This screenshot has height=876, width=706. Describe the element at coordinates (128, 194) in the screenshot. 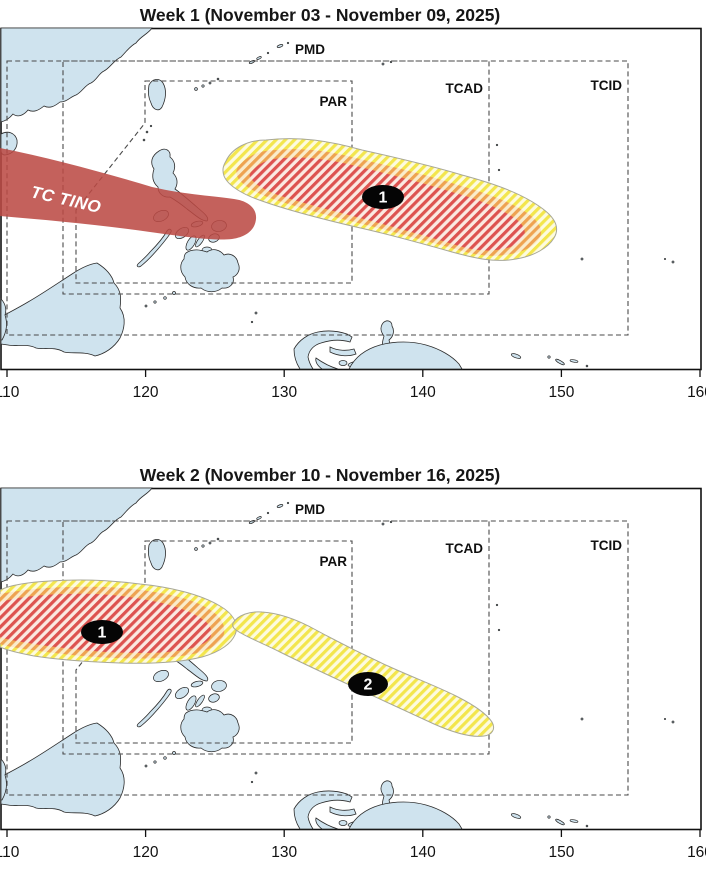

I see `tc-tino-track-band` at that location.